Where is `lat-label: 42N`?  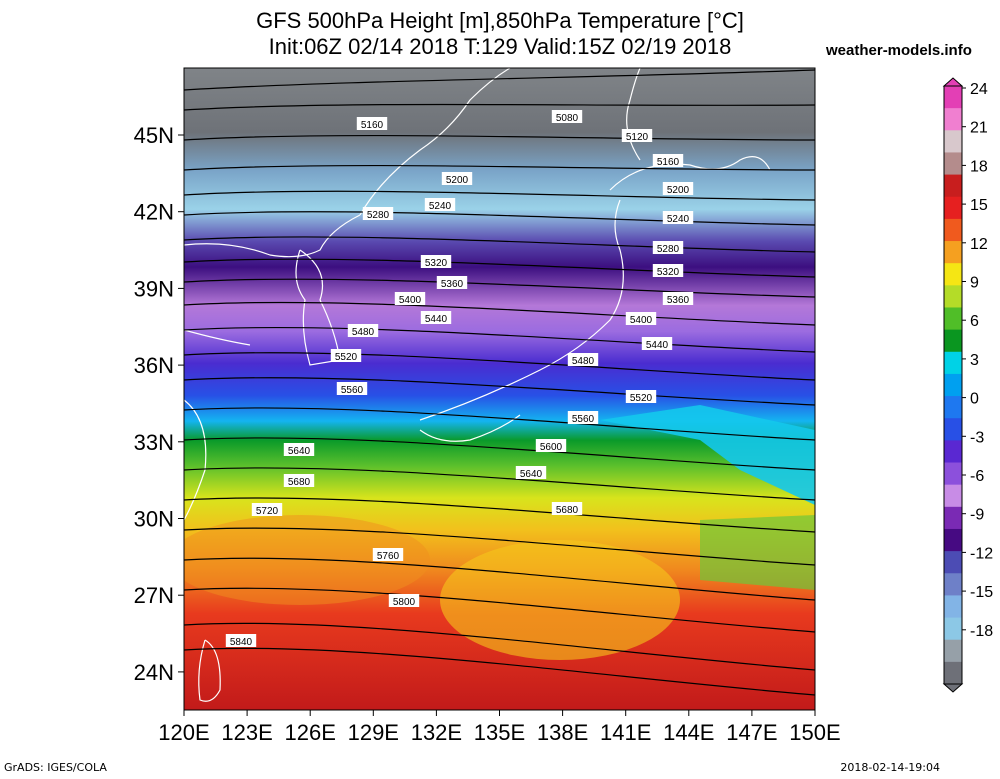 lat-label: 42N is located at coordinates (154, 212).